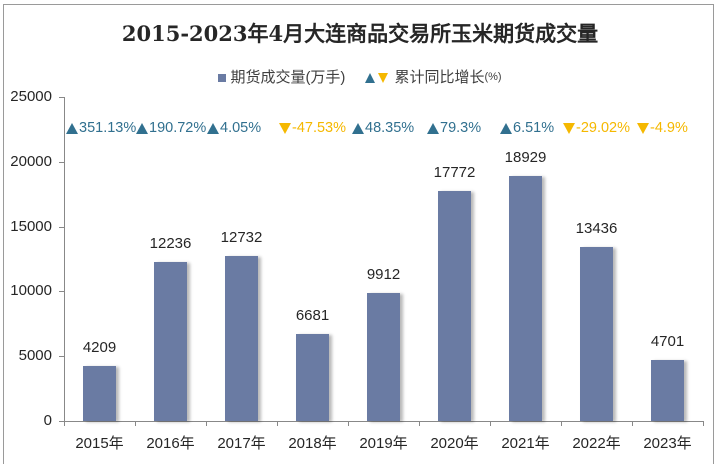 The width and height of the screenshot is (720, 464). What do you see at coordinates (99, 443) in the screenshot?
I see `x-tick-label: 2015年` at bounding box center [99, 443].